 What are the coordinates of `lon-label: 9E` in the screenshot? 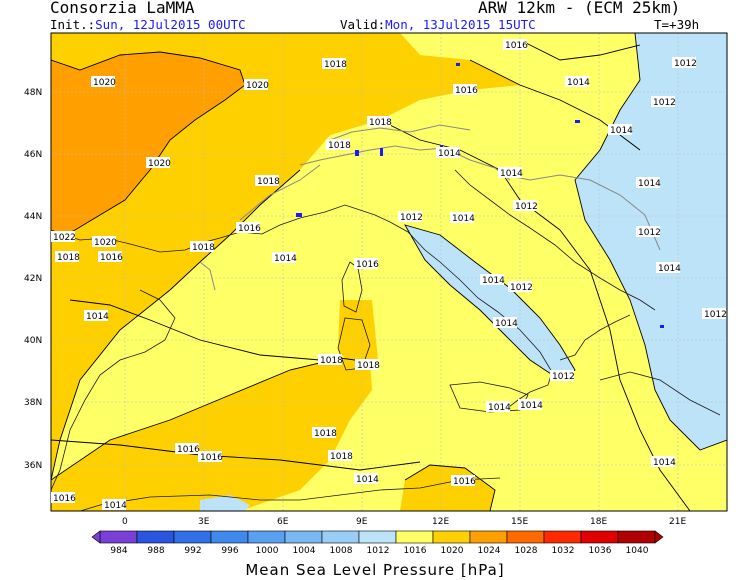 It's located at (362, 522).